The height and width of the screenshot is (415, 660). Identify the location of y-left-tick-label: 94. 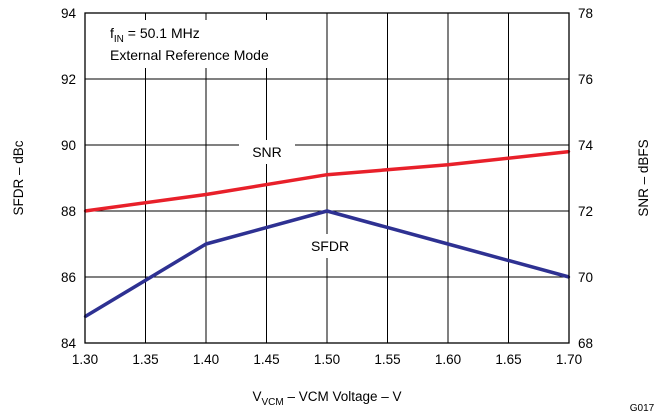
(69, 13).